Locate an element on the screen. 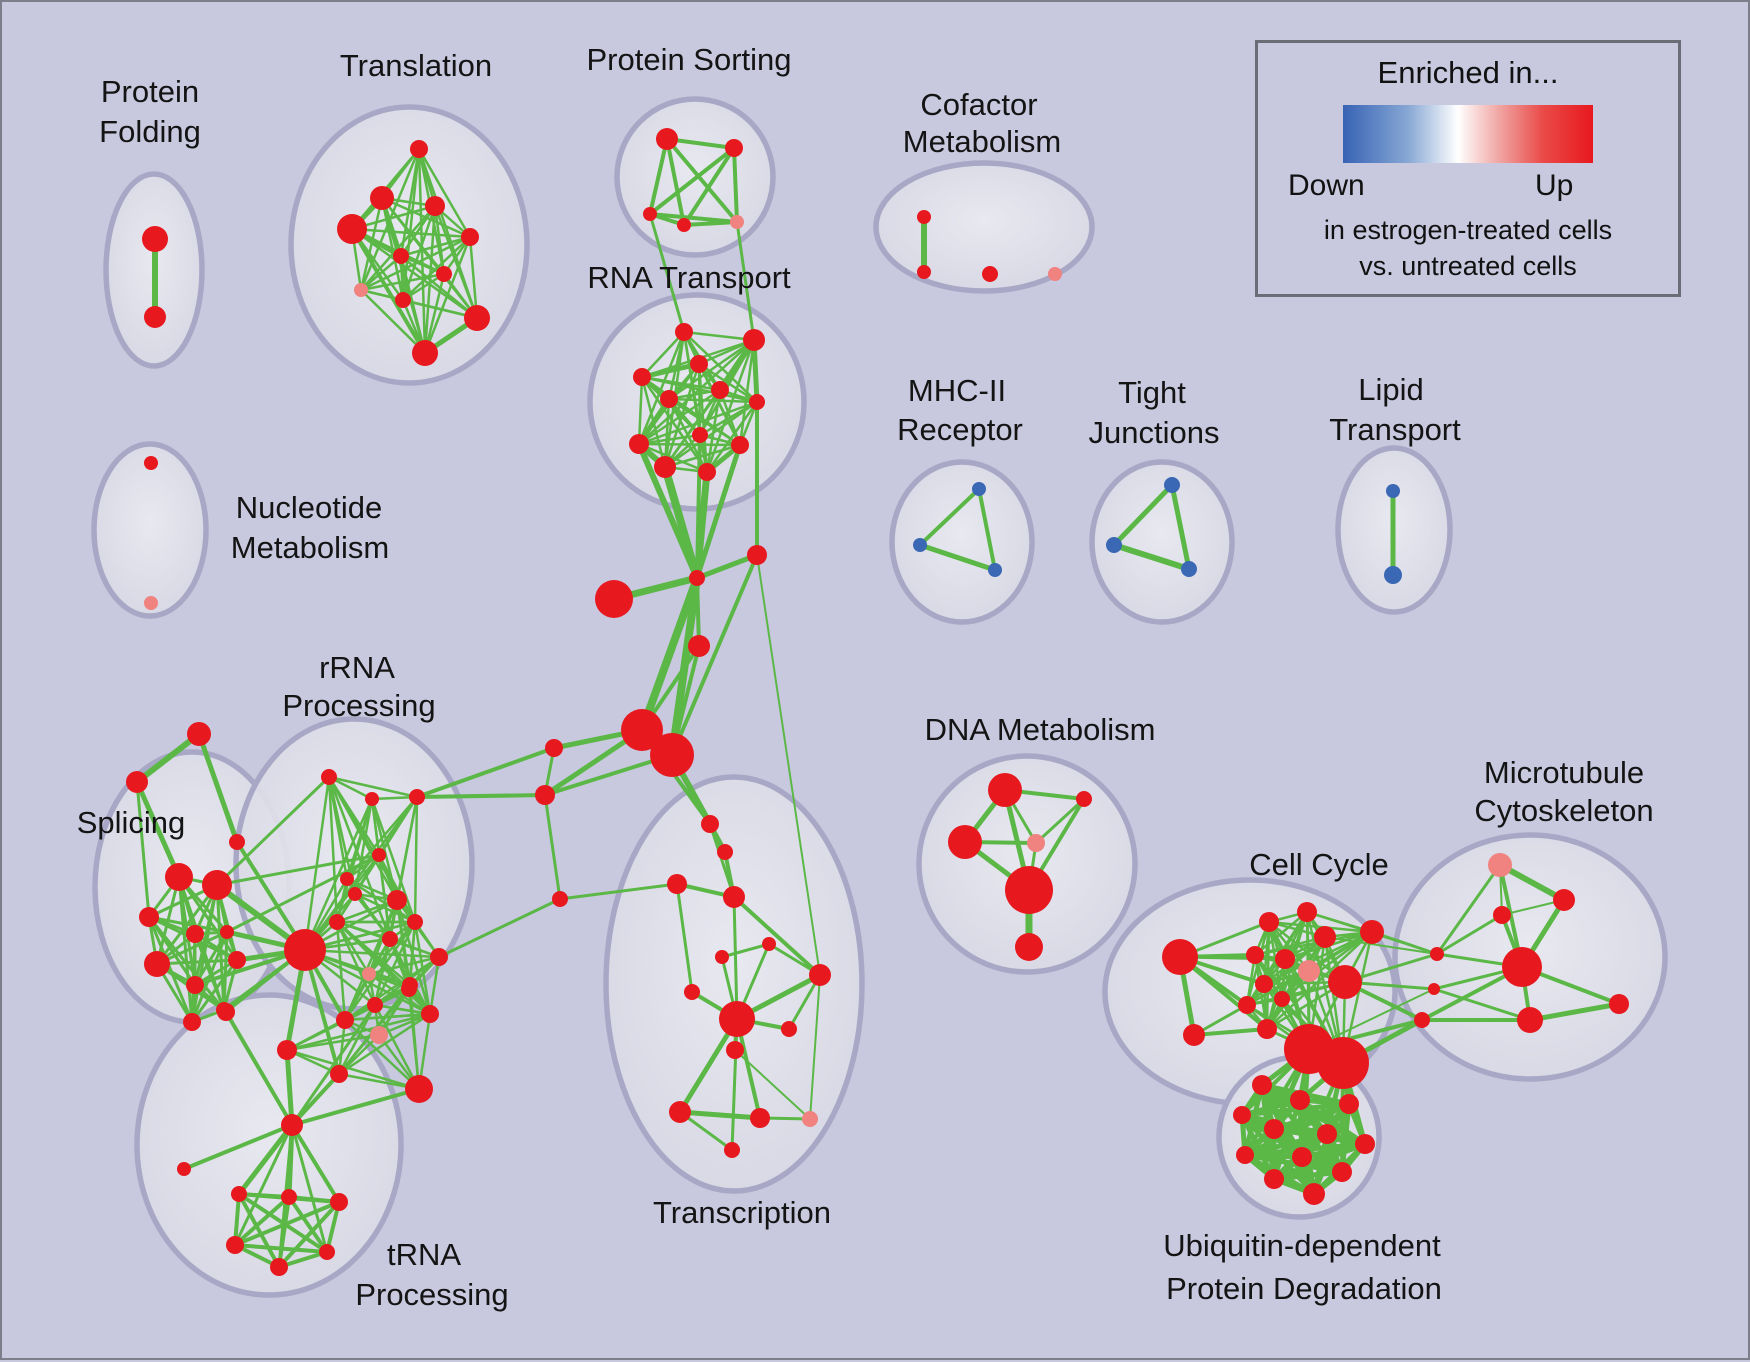 This screenshot has height=1362, width=1750. cluster-label-rna-transport: RNA Transport is located at coordinates (689, 277).